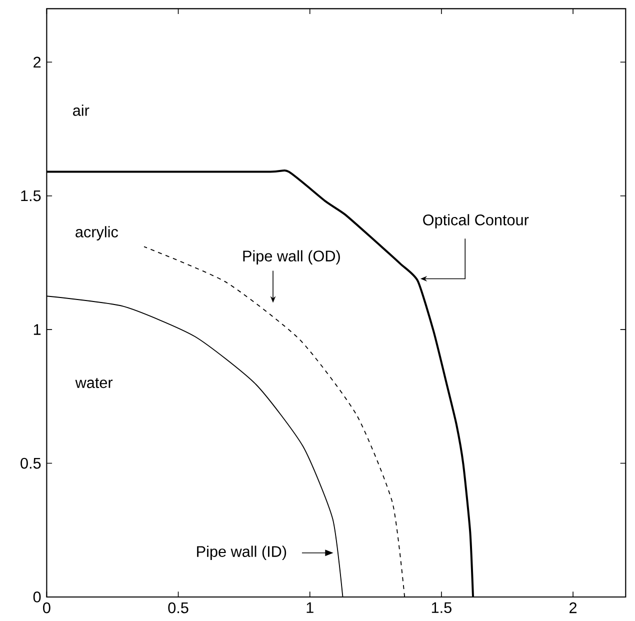  Describe the element at coordinates (37, 597) in the screenshot. I see `y-tick-label: 0` at that location.